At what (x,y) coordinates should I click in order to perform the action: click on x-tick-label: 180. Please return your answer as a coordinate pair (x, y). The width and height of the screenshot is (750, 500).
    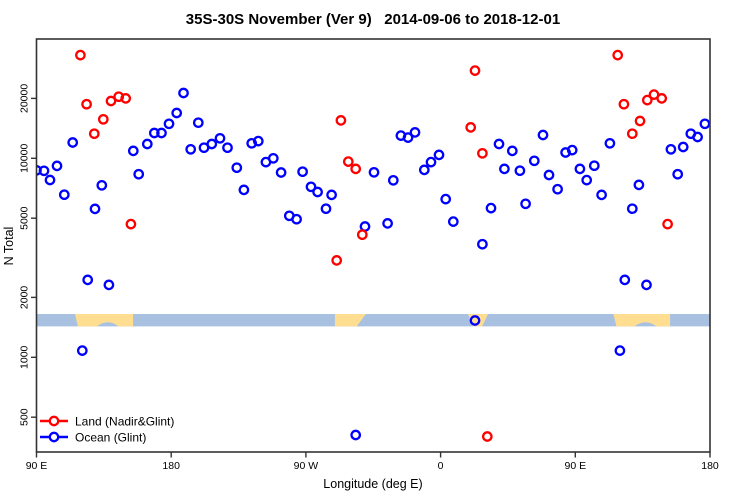
    Looking at the image, I should click on (171, 466).